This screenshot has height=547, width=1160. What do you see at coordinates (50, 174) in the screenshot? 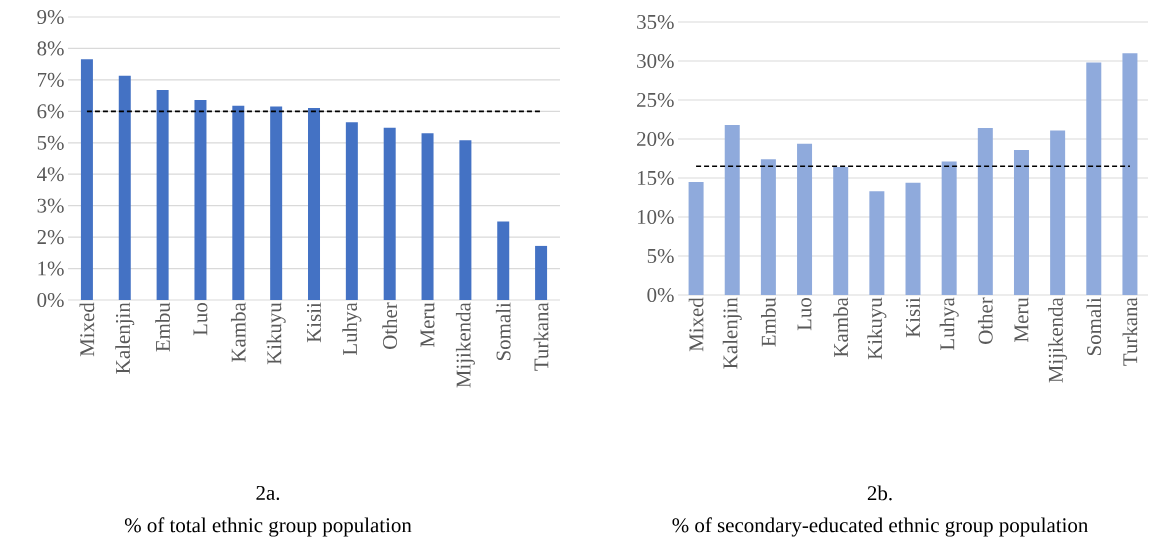
I see `y-tick-label: 4%` at bounding box center [50, 174].